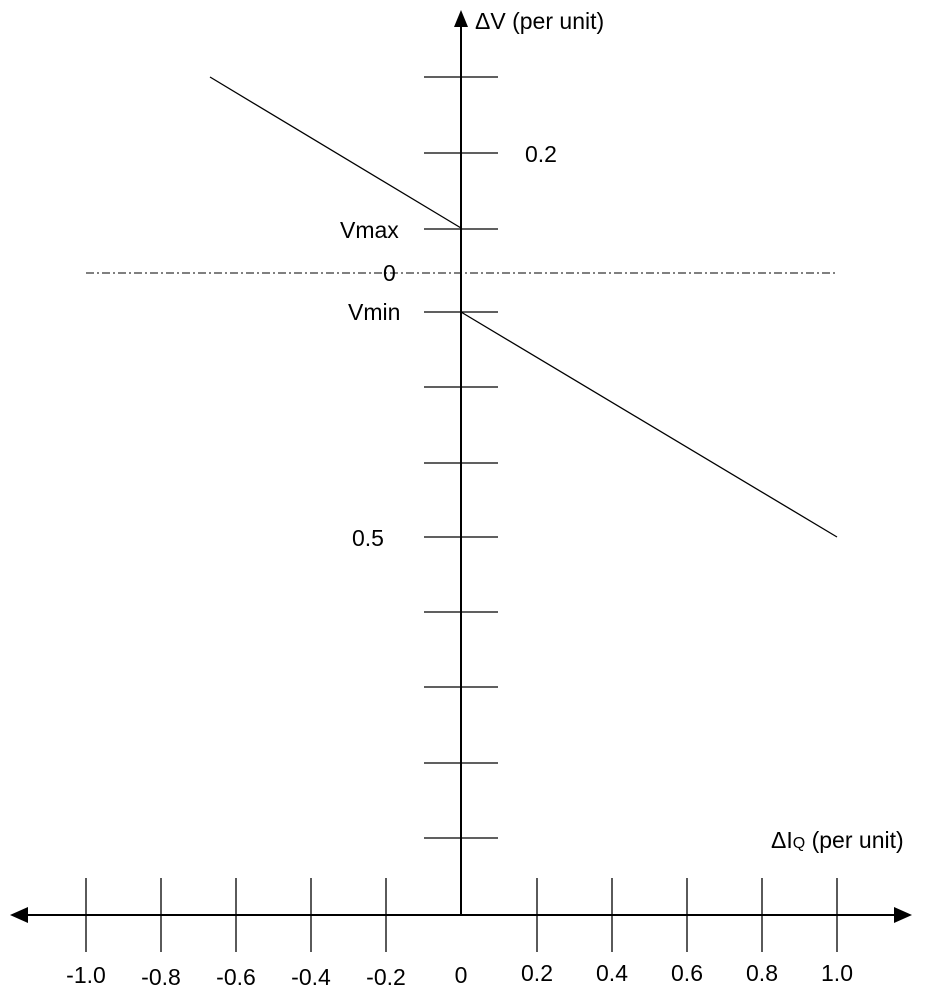 Image resolution: width=942 pixels, height=991 pixels. I want to click on x-axis-label: ΔIQ (per unit), so click(837, 840).